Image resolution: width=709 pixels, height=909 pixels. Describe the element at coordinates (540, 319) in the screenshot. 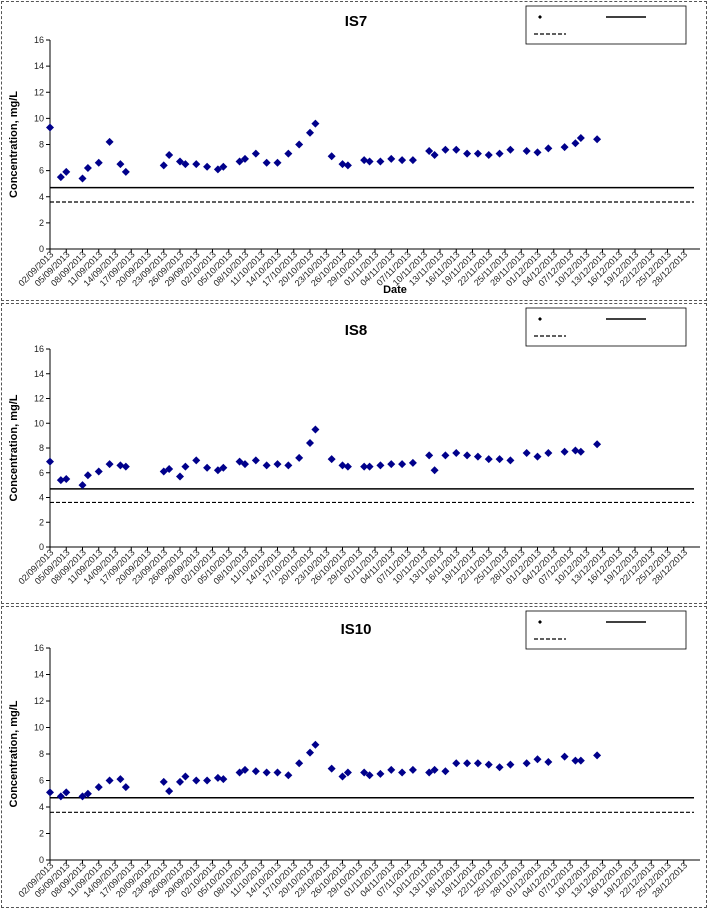

I see `legend-marker-diamond` at that location.